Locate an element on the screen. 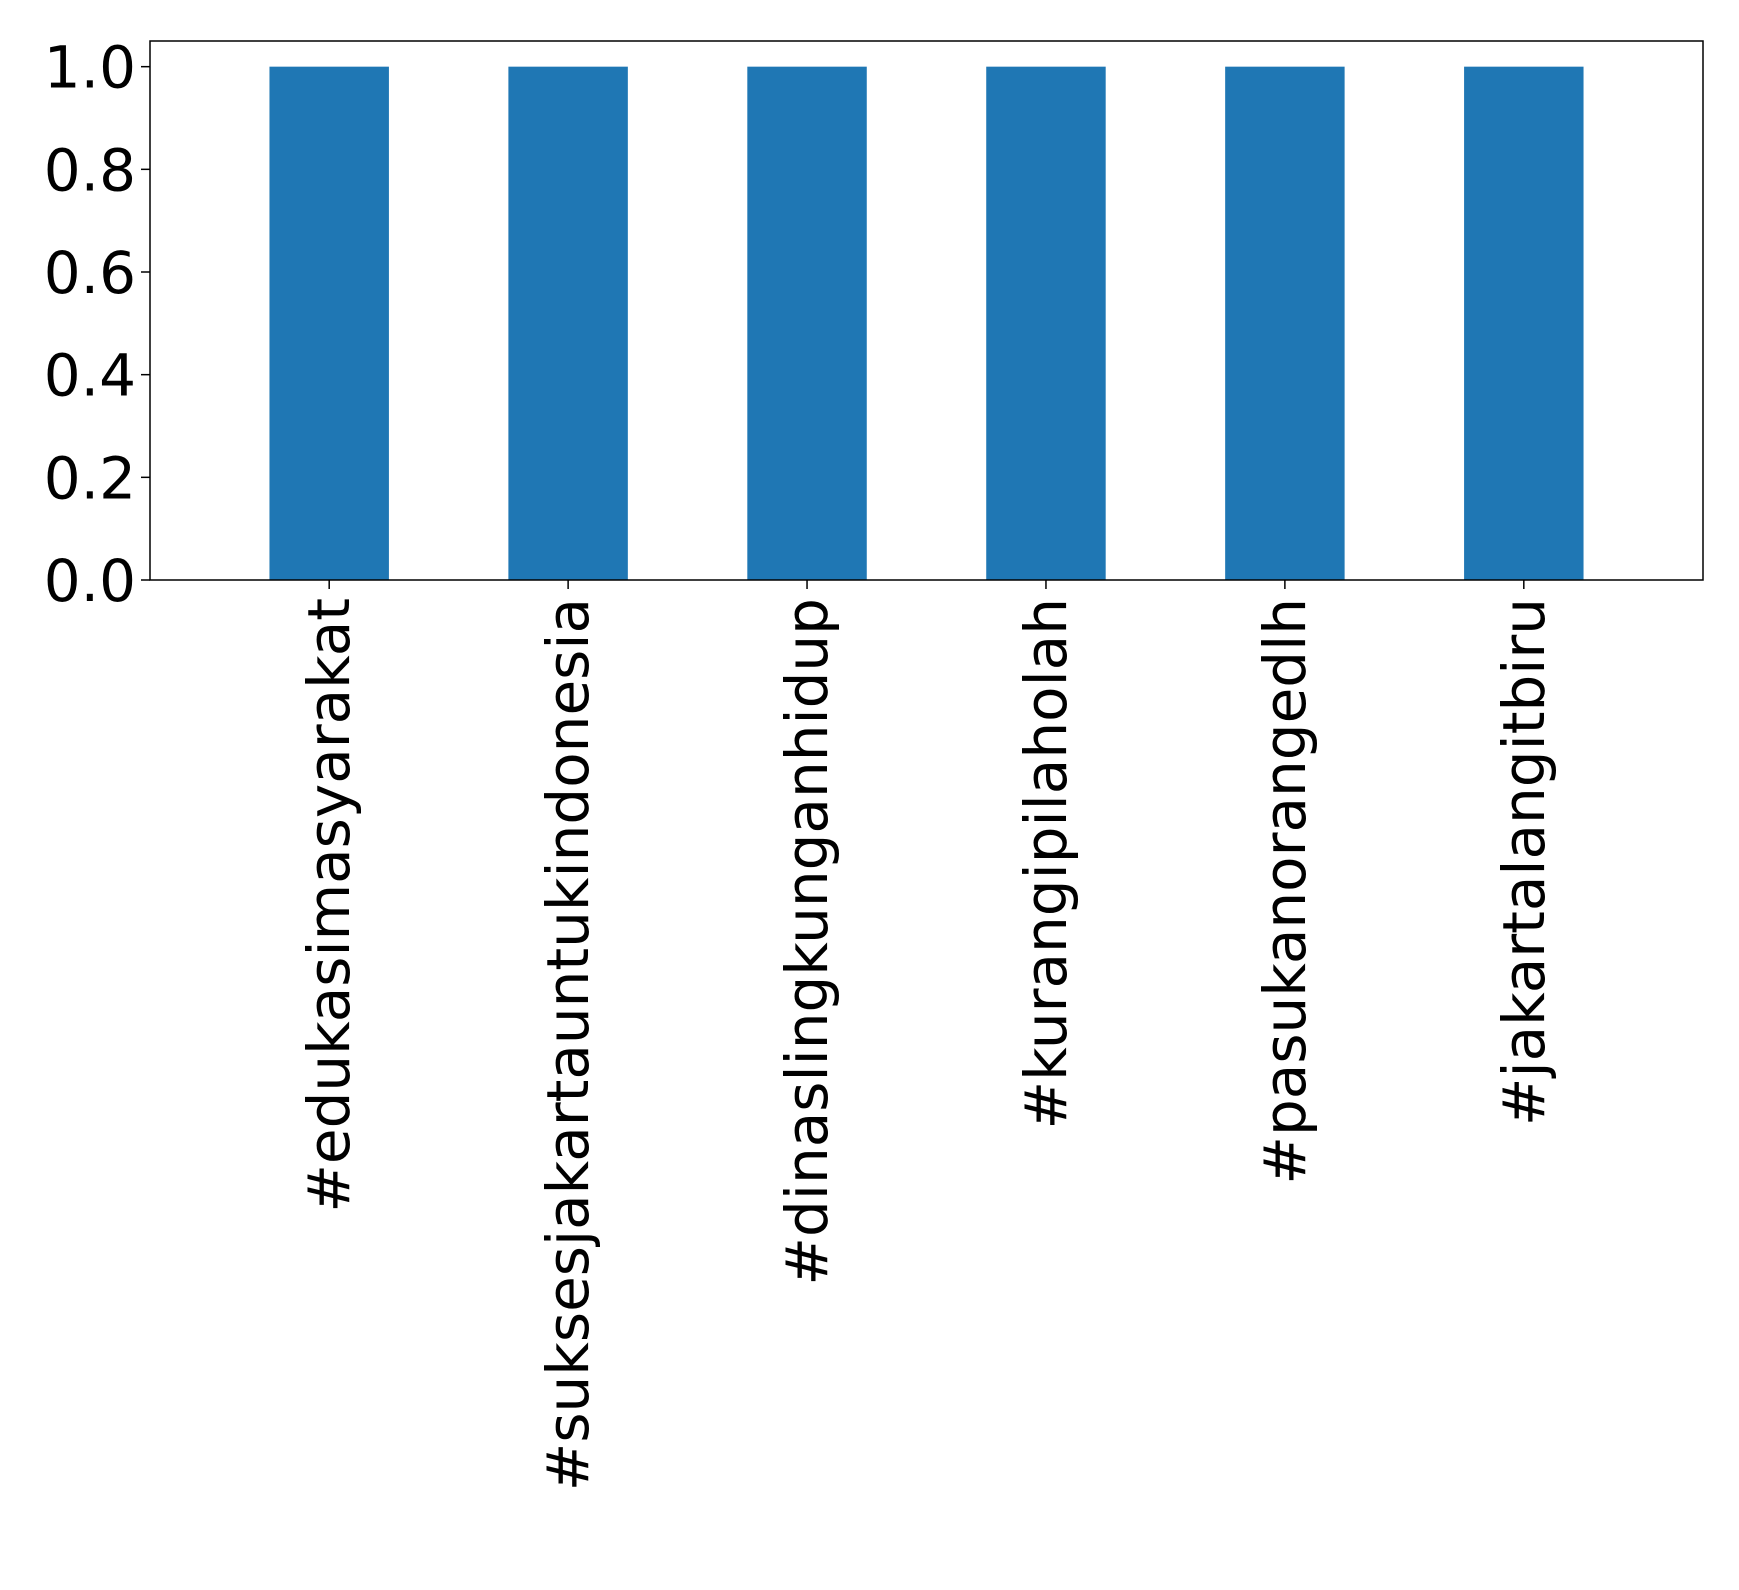 The width and height of the screenshot is (1739, 1590). bar-suksesjakartauntukindonesia is located at coordinates (568, 323).